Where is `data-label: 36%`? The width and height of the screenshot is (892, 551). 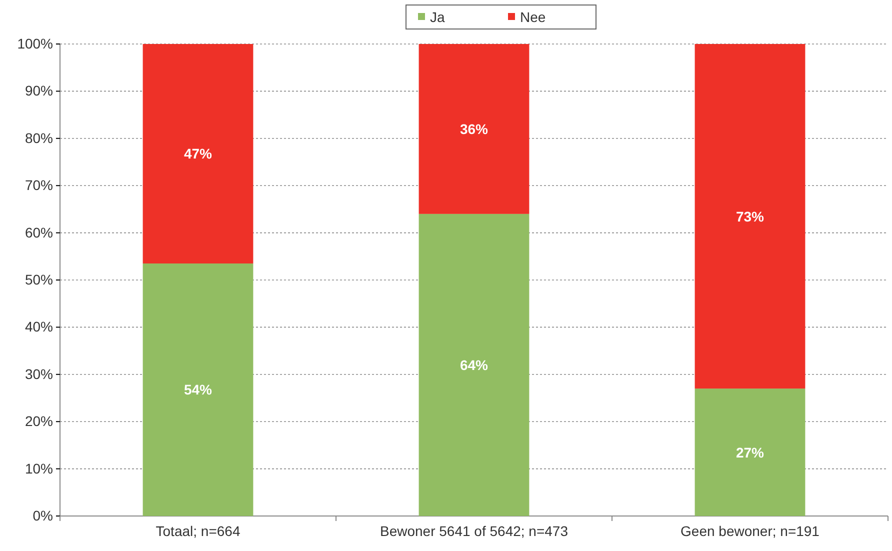 data-label: 36% is located at coordinates (474, 128).